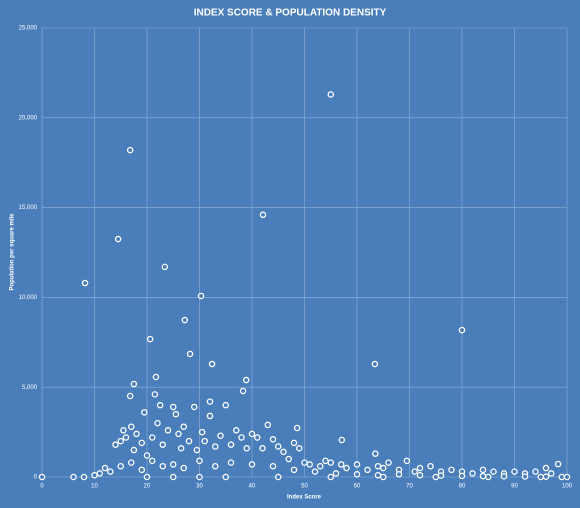 Image resolution: width=580 pixels, height=508 pixels. What do you see at coordinates (13, 252) in the screenshot?
I see `y-axis-label: Population per square mile` at bounding box center [13, 252].